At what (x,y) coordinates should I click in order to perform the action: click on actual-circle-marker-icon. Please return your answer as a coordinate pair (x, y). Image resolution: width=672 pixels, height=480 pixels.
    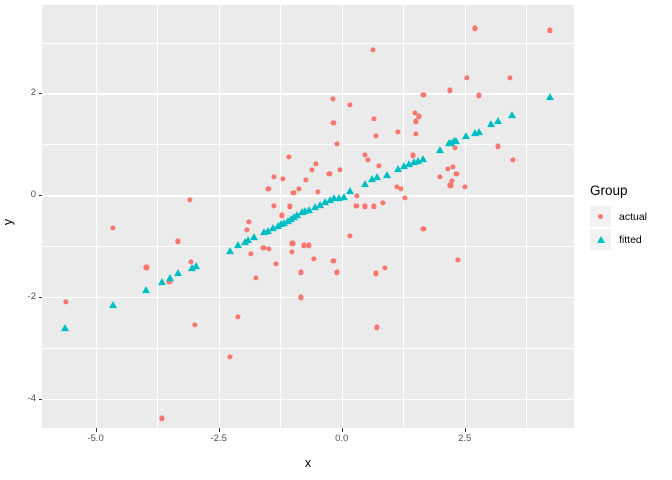
    Looking at the image, I should click on (600, 216).